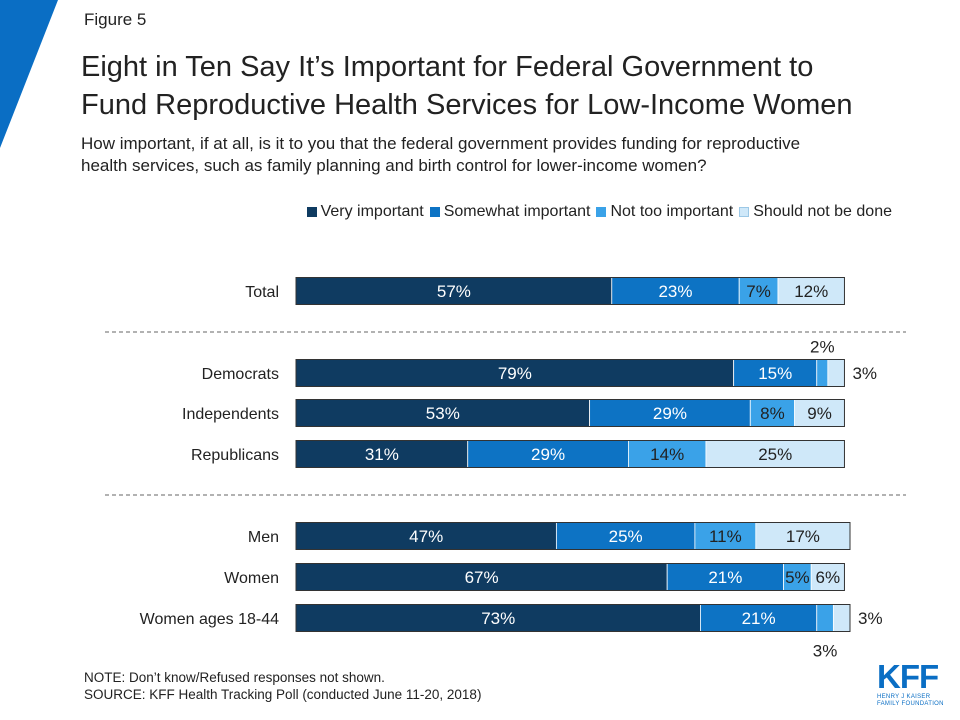 The height and width of the screenshot is (720, 960). Describe the element at coordinates (251, 578) in the screenshot. I see `category-label: Women` at that location.